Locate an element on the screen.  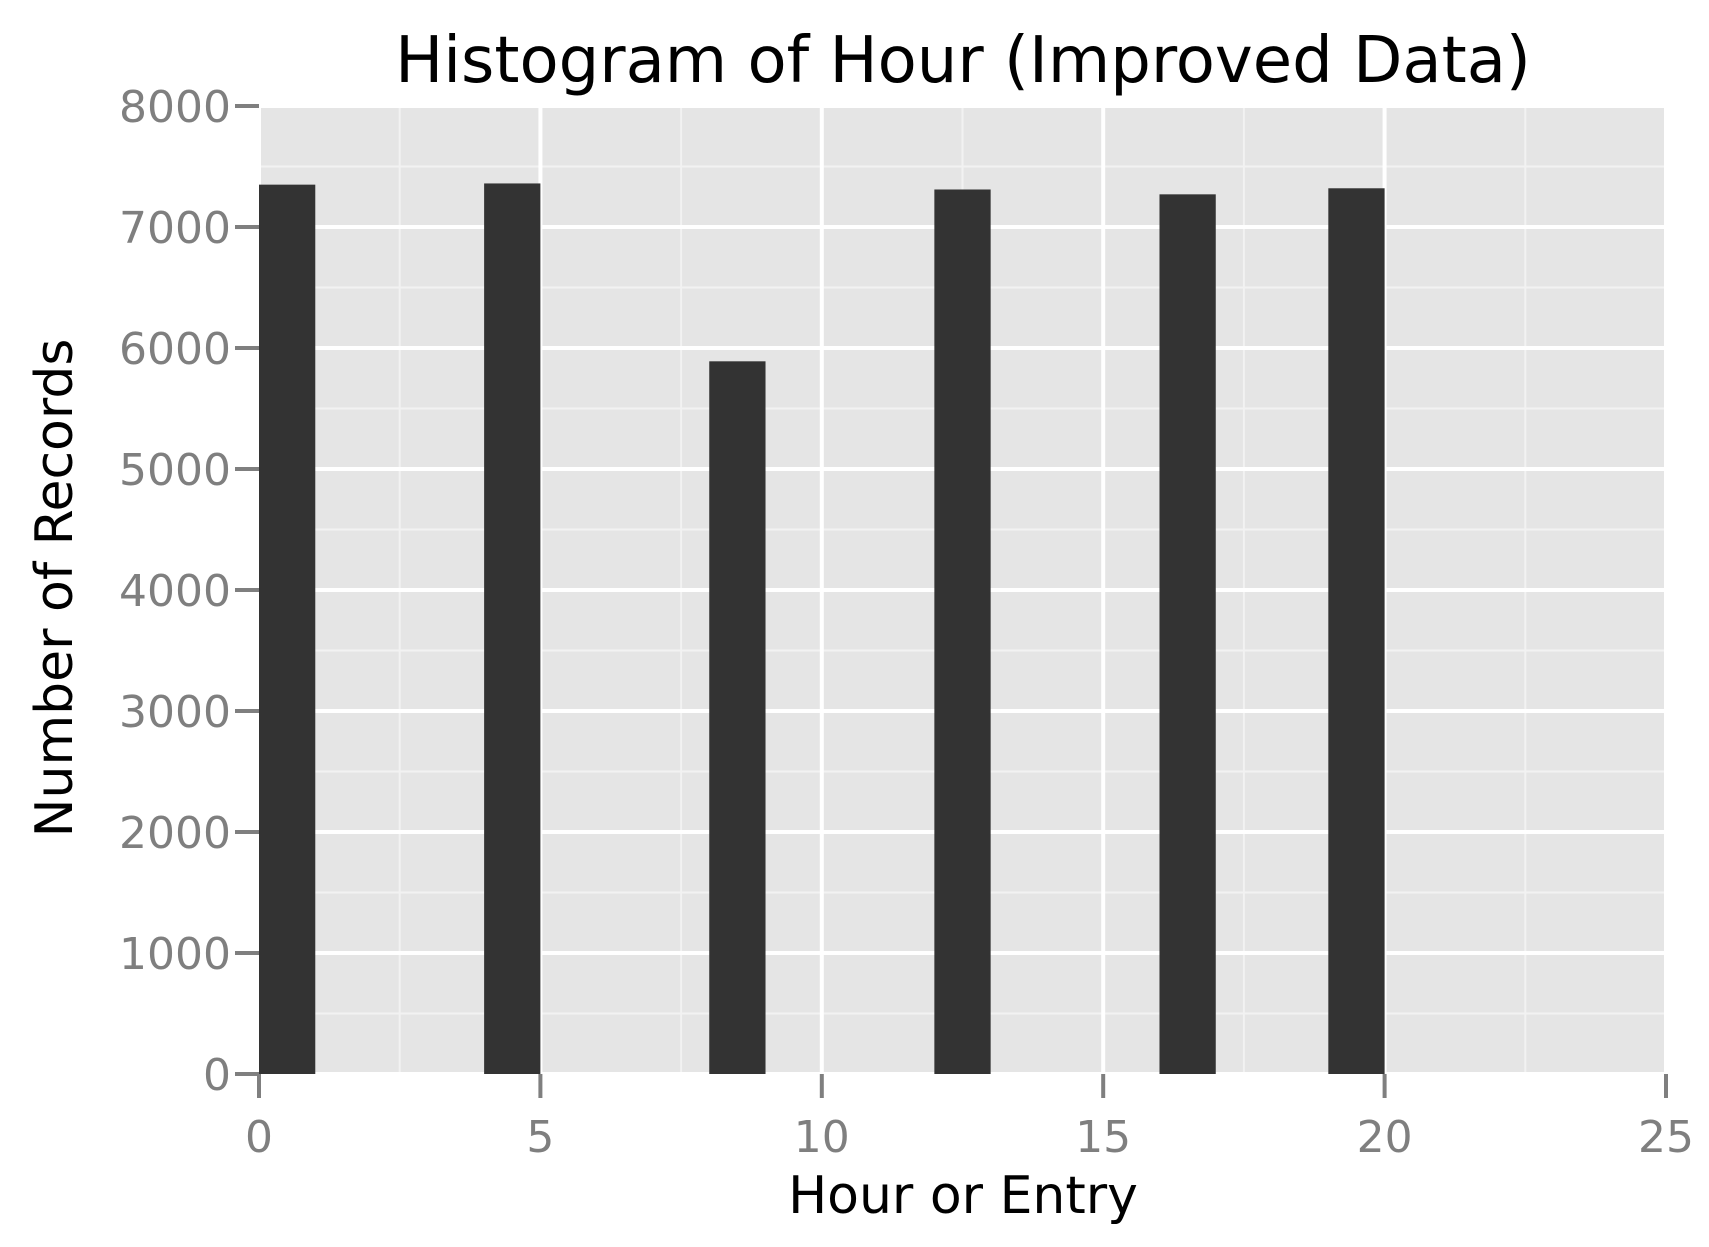
x-tick-labels: 0 5 10 15 20 25 is located at coordinates (969, 1137).